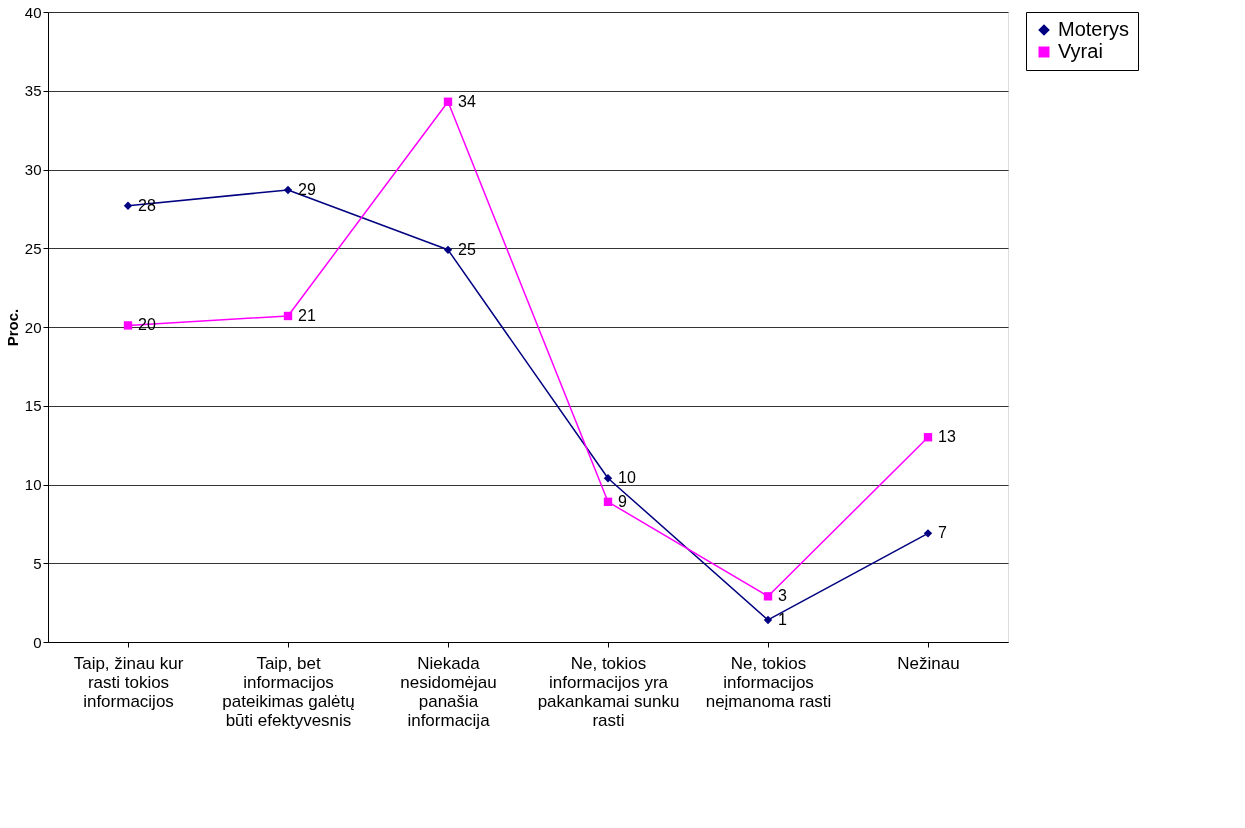 This screenshot has width=1245, height=828. I want to click on y-tick-label: 10, so click(33, 484).